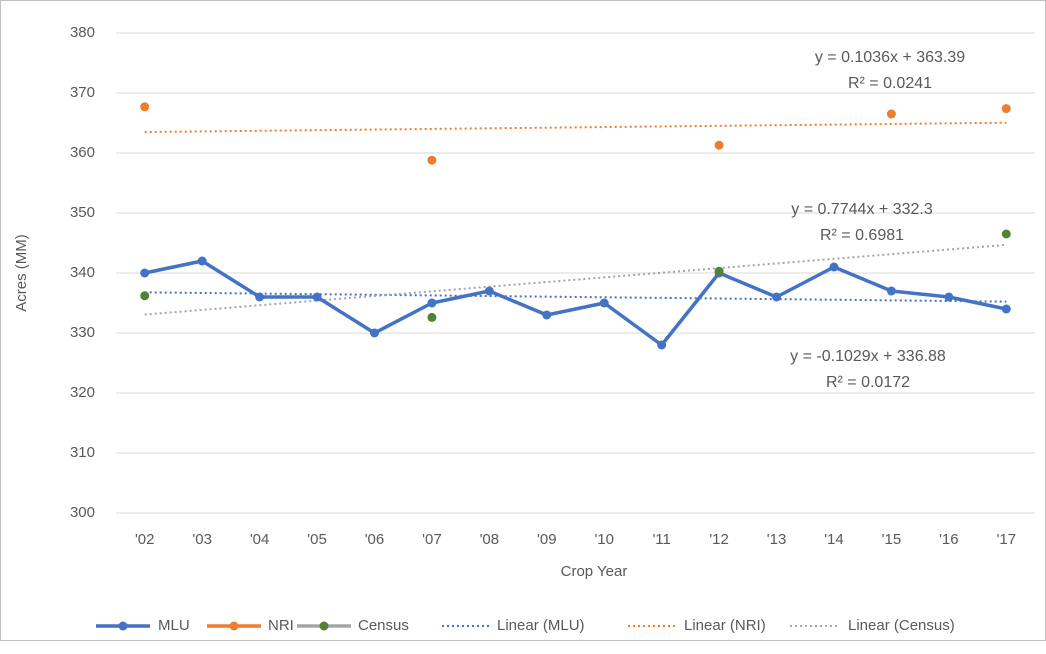  What do you see at coordinates (174, 625) in the screenshot?
I see `legend-label: MLU` at bounding box center [174, 625].